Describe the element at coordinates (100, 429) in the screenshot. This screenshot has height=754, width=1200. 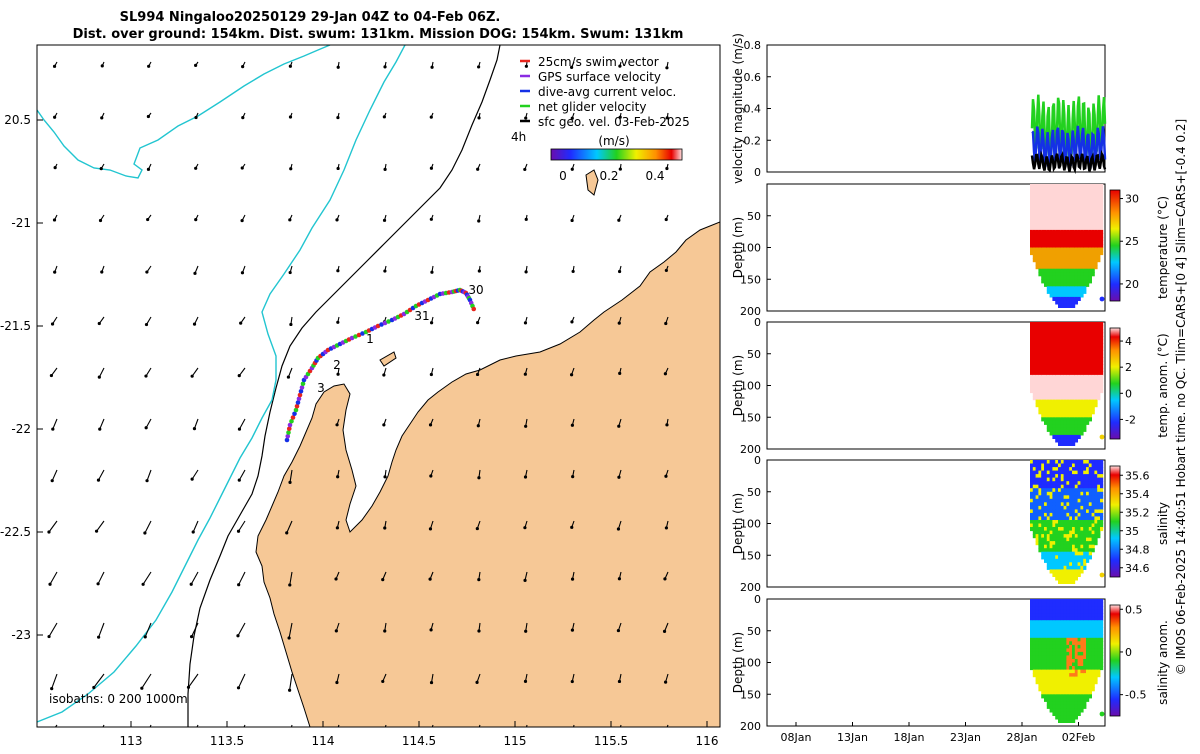
I see `current-vector-head` at that location.